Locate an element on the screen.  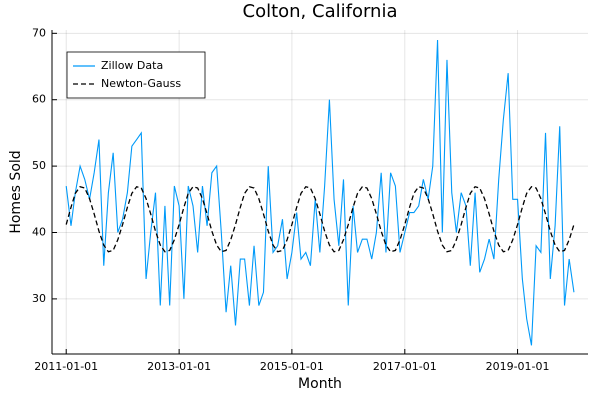
y-tick-label: 70 is located at coordinates (39, 32).